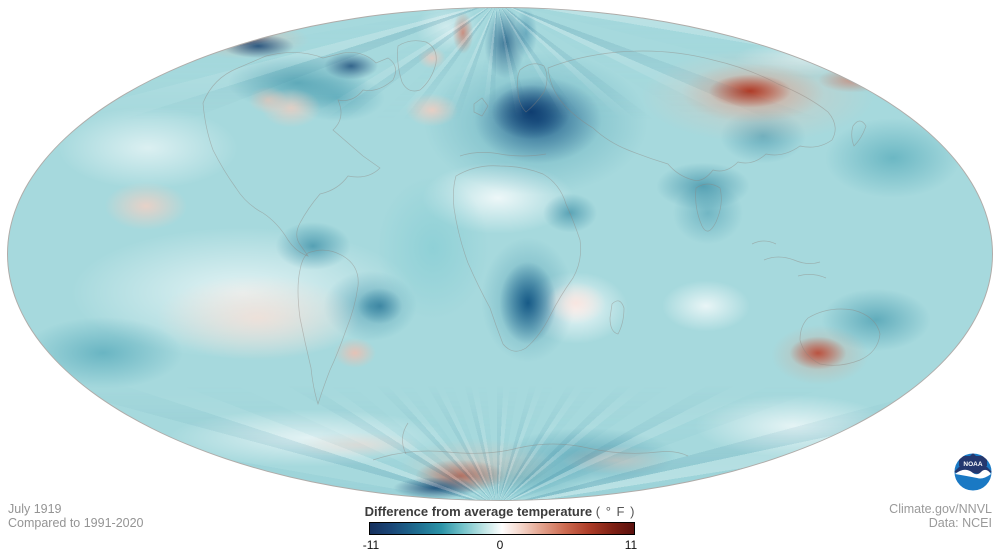 This screenshot has height=555, width=1000. Describe the element at coordinates (960, 523) in the screenshot. I see `source-data: Data: NCEI` at that location.